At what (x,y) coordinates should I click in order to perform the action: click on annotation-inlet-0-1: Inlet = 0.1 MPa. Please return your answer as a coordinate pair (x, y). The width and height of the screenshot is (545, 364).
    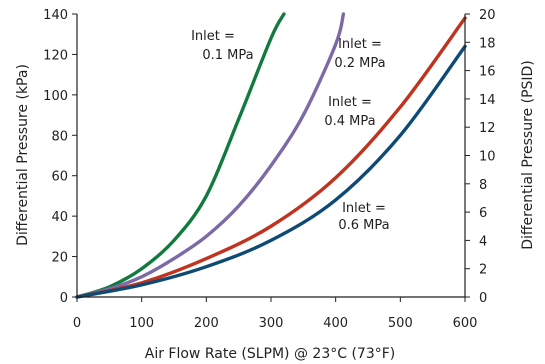
    Looking at the image, I should click on (222, 46).